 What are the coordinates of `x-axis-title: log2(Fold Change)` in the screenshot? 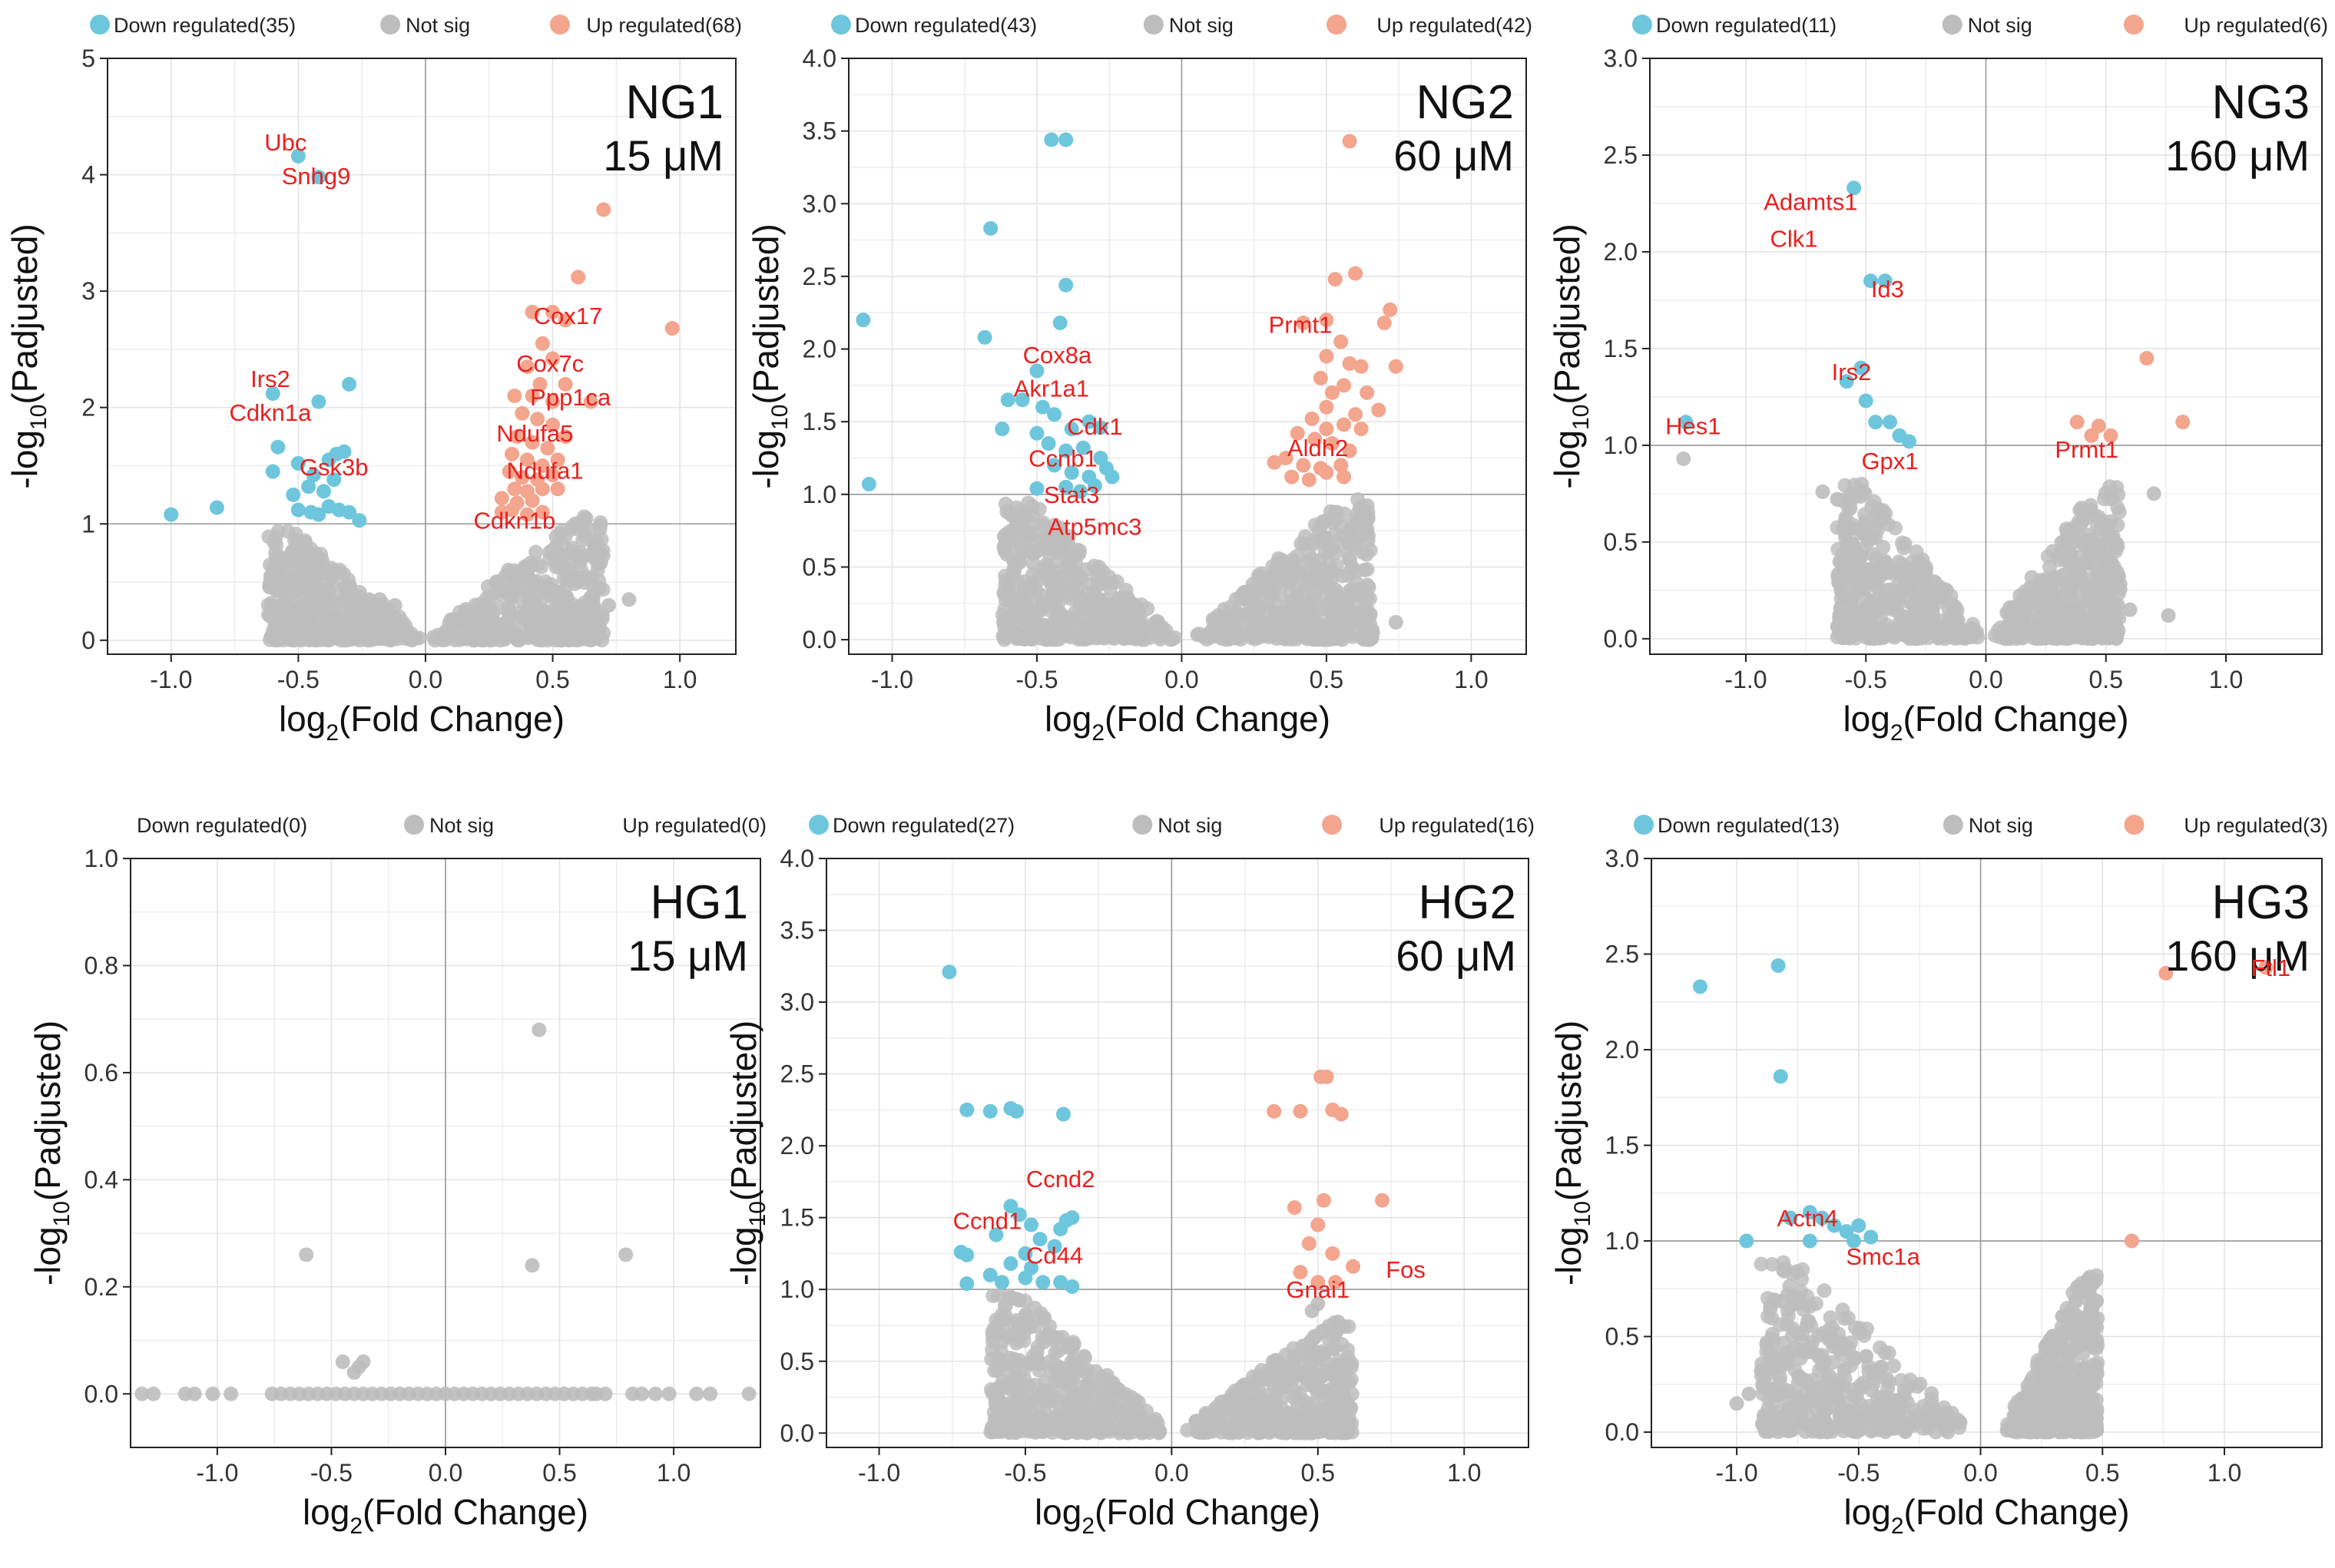 It's located at (1177, 1516).